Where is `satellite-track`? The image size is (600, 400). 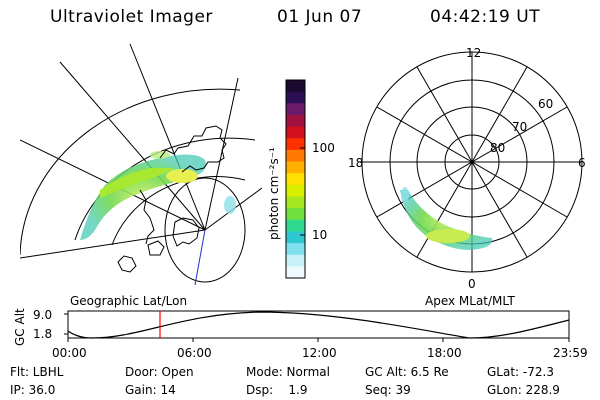 satellite-track is located at coordinates (200, 257).